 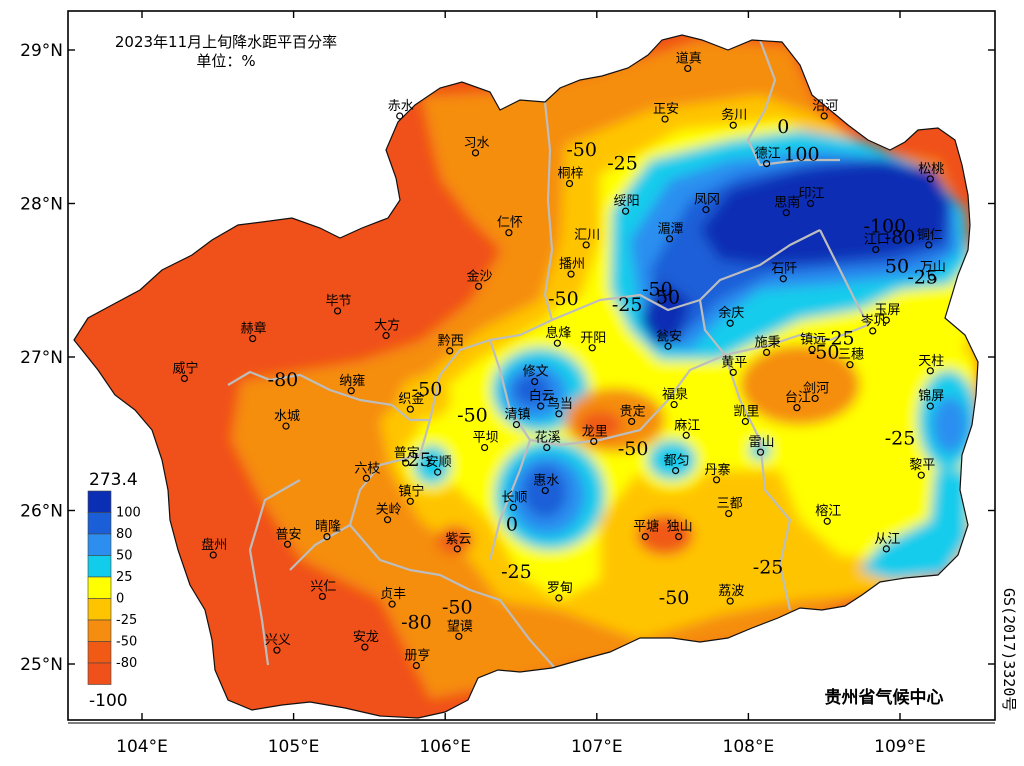 What do you see at coordinates (323, 590) in the screenshot?
I see `station: 兴仁` at bounding box center [323, 590].